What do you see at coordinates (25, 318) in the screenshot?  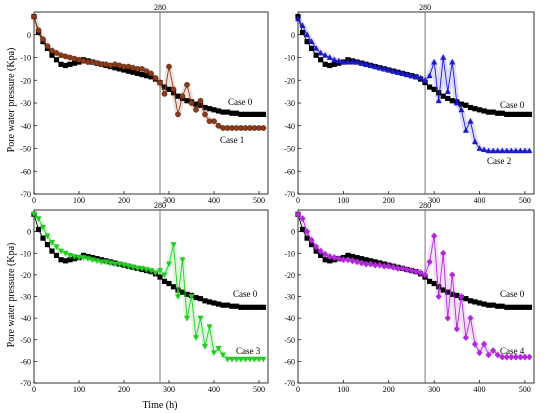 I see `y-tick-label: -40` at bounding box center [25, 318].